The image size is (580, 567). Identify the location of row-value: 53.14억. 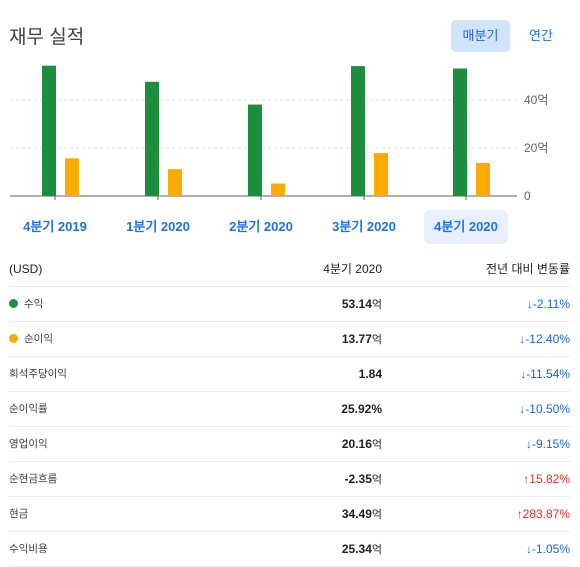
(361, 304).